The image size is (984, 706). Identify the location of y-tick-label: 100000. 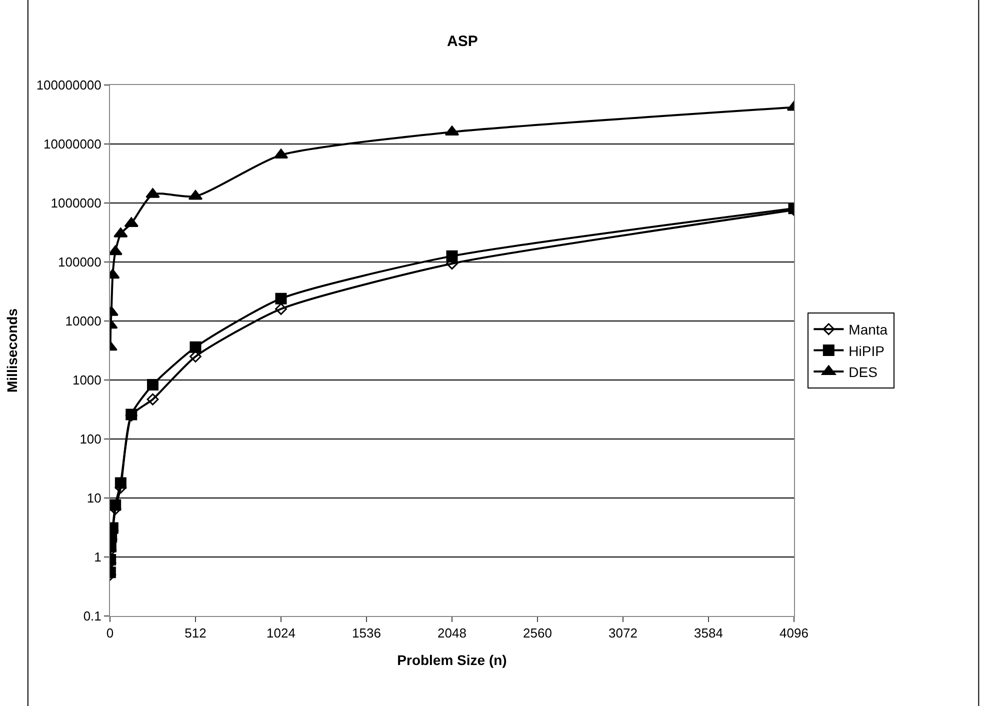
(80, 262).